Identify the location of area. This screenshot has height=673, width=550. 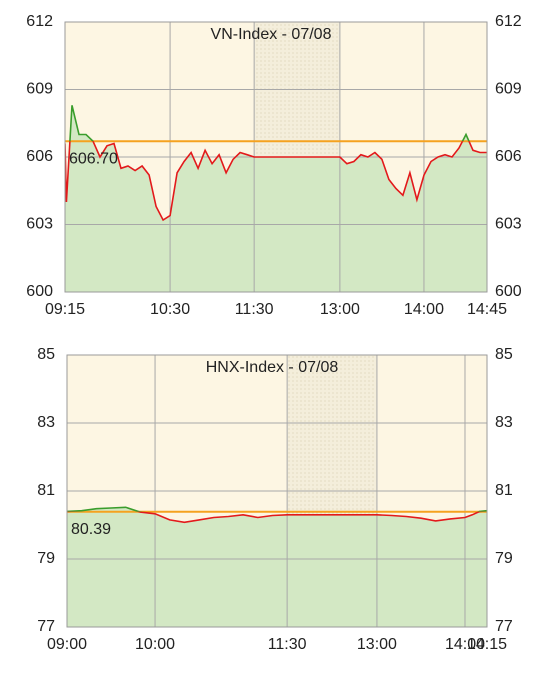
(277, 567).